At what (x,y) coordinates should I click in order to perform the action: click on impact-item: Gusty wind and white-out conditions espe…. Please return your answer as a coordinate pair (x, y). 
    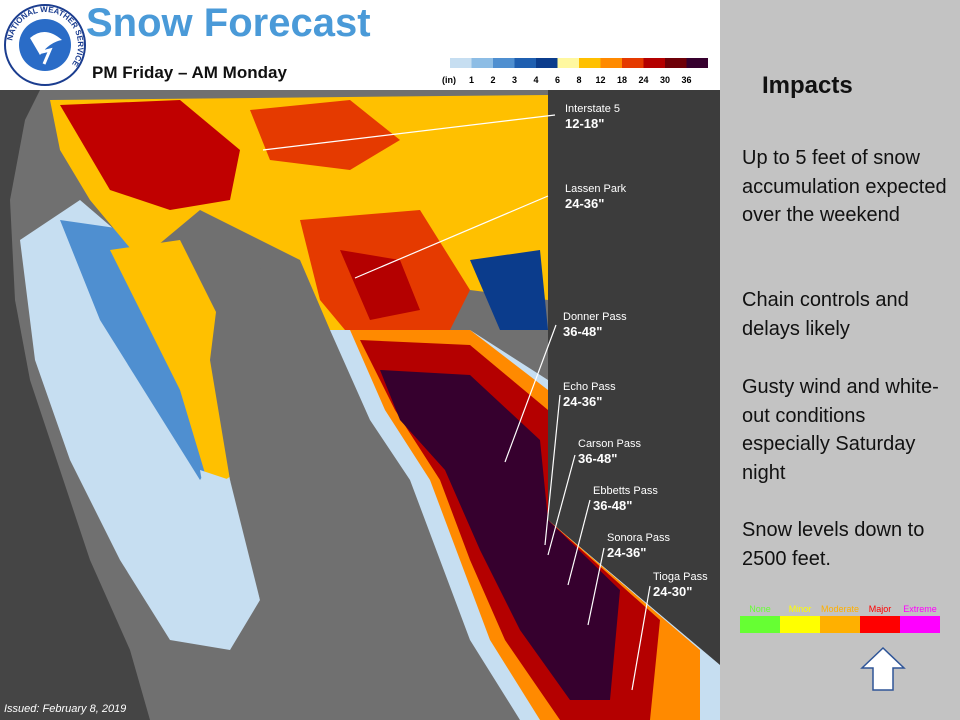
    Looking at the image, I should click on (840, 430).